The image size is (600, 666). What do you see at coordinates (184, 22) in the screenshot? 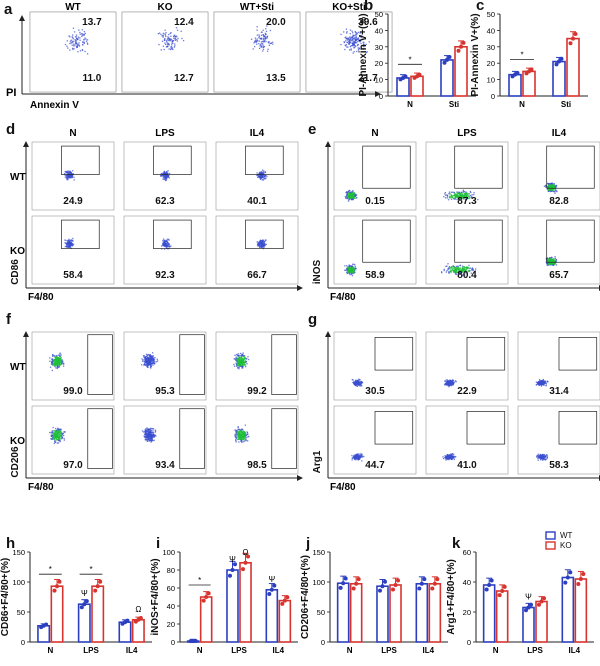
I see `upper-quadrant-value: 12.4` at bounding box center [184, 22].